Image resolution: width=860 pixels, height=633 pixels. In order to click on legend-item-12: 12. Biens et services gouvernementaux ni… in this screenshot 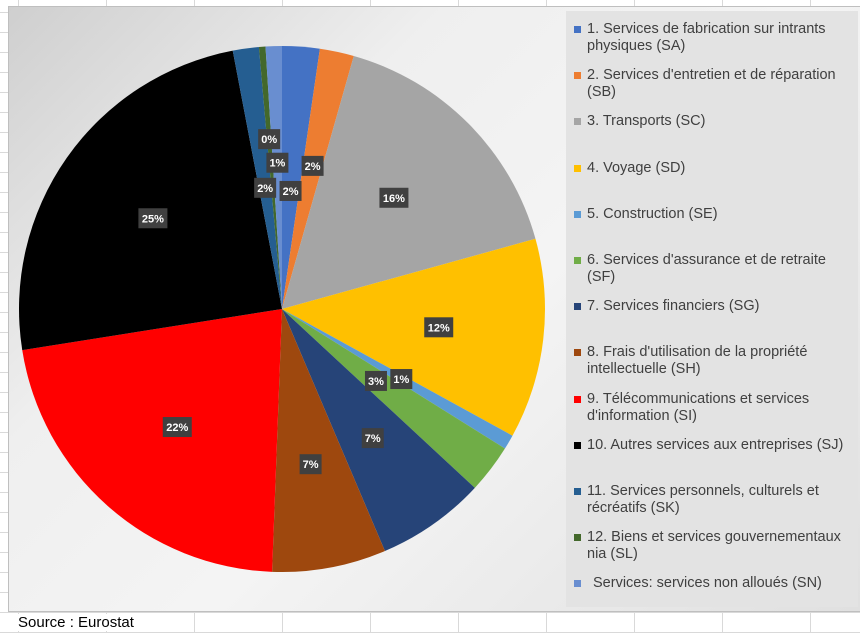, I will do `click(714, 546)`.